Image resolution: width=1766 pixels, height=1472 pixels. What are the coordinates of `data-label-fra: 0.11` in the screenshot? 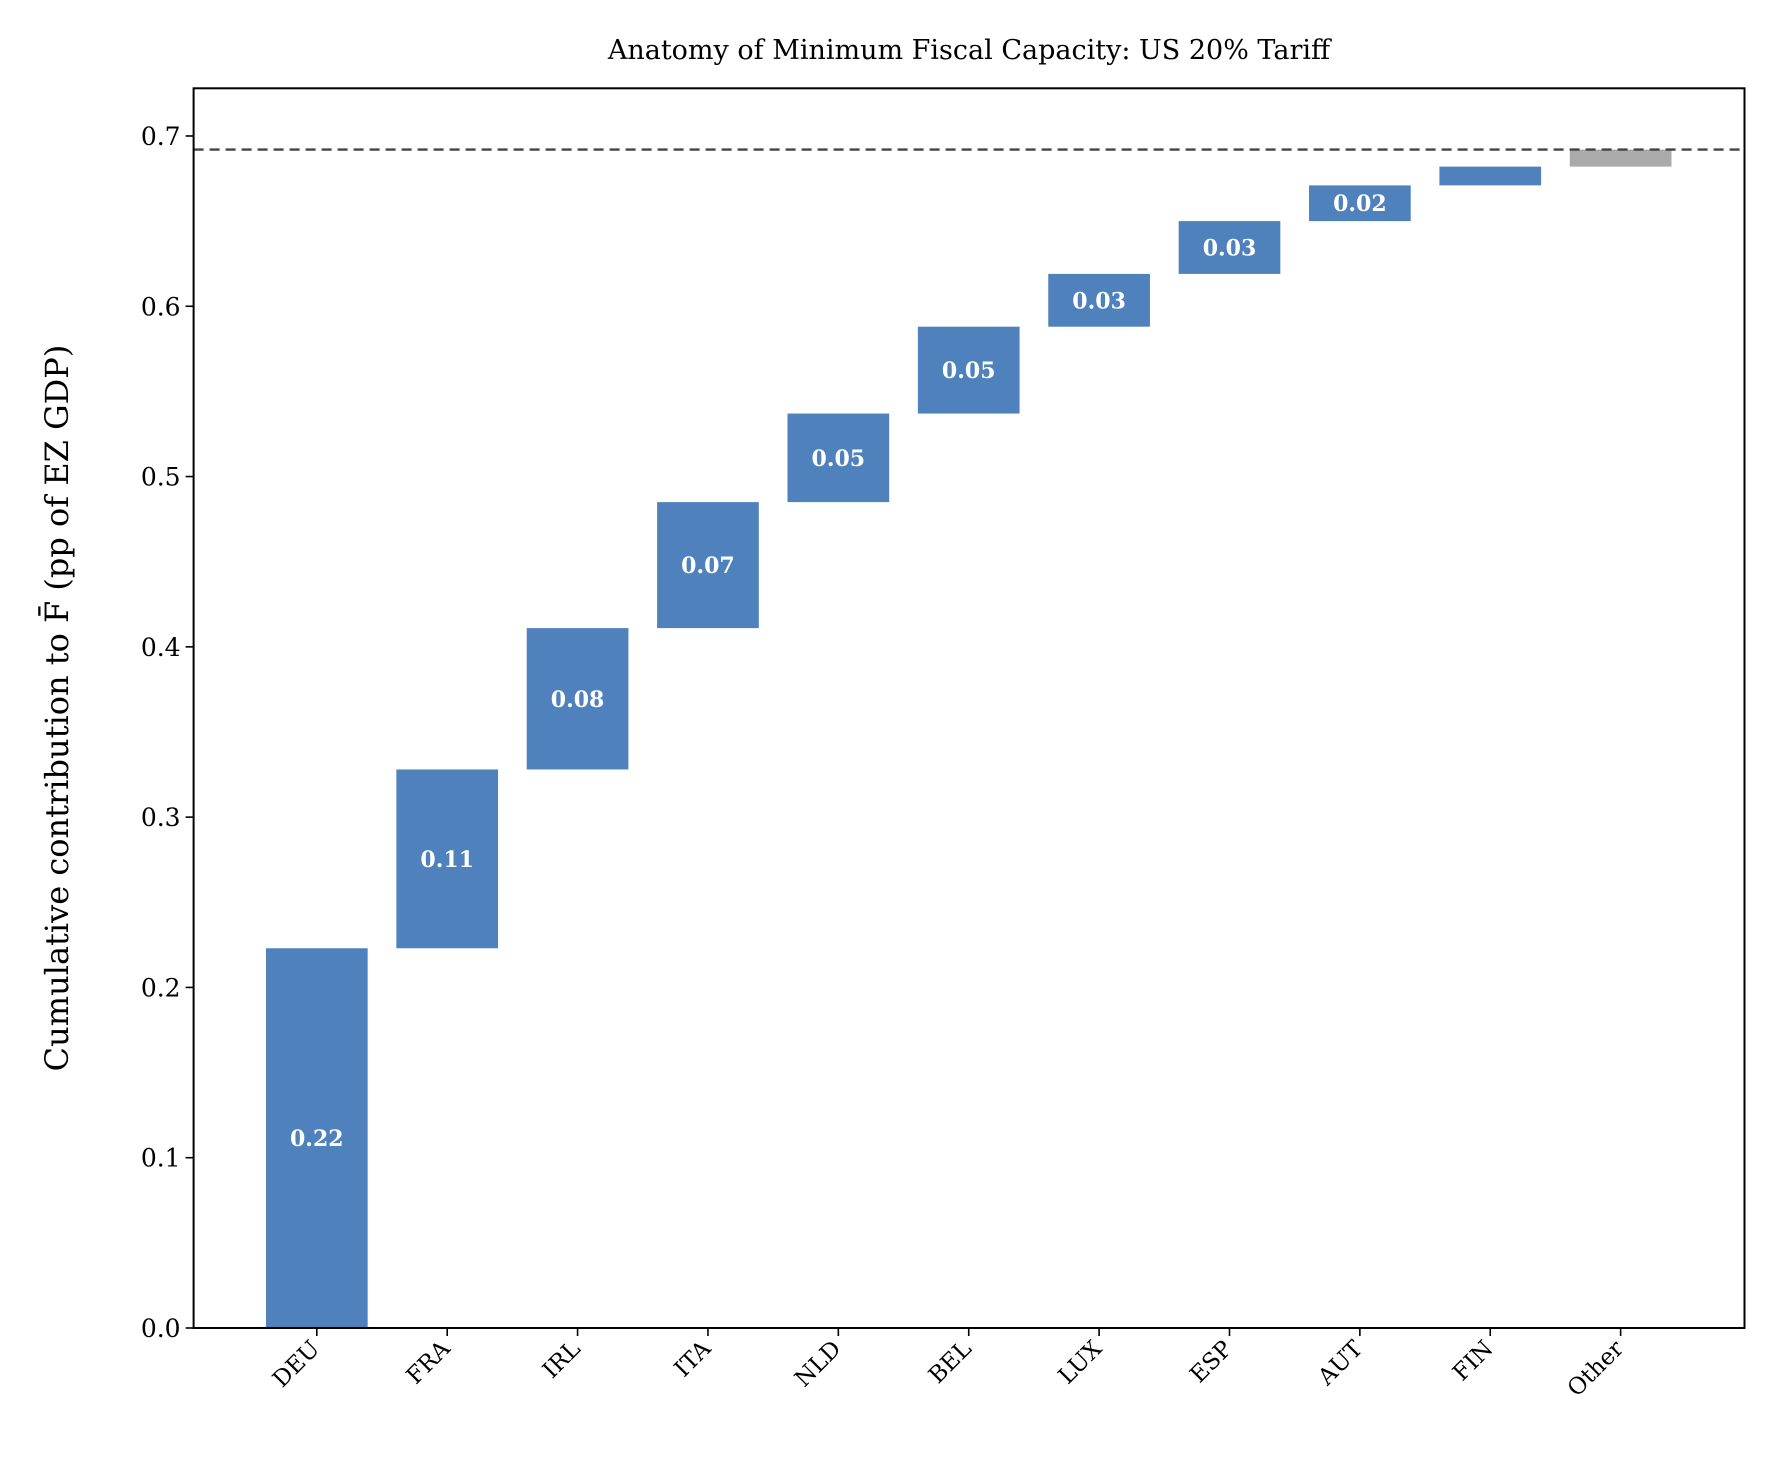 It's located at (447, 860).